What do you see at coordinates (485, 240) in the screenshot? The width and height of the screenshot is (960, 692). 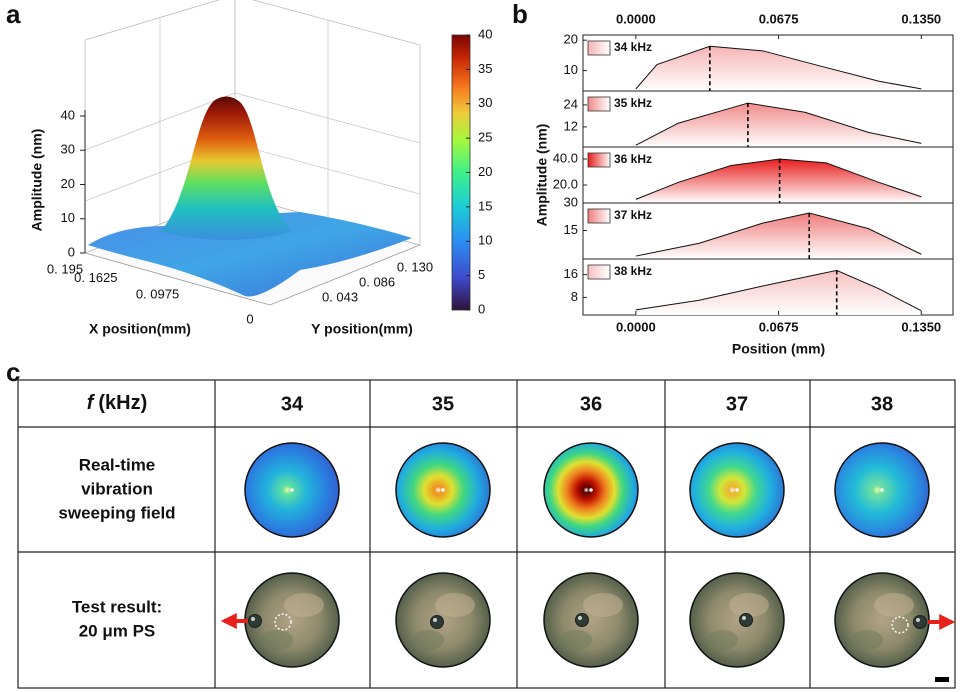 I see `colorbar-tick-label: 10` at bounding box center [485, 240].